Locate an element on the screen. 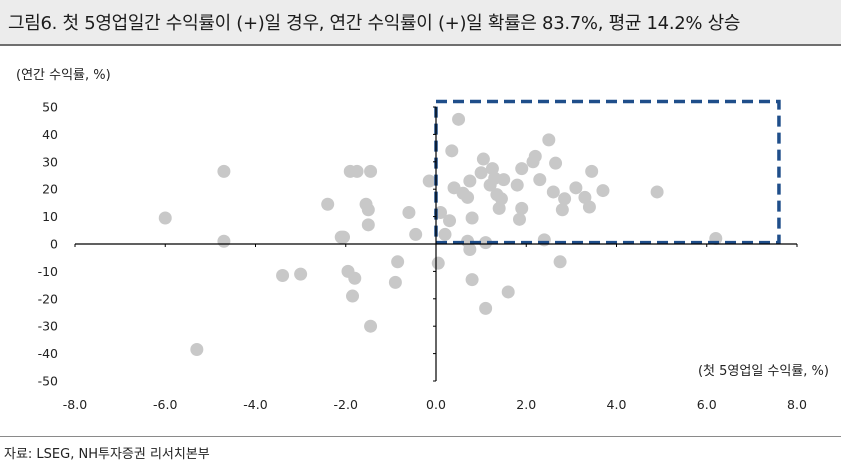 This screenshot has height=472, width=841. y-tick-label: 10 is located at coordinates (50, 216).